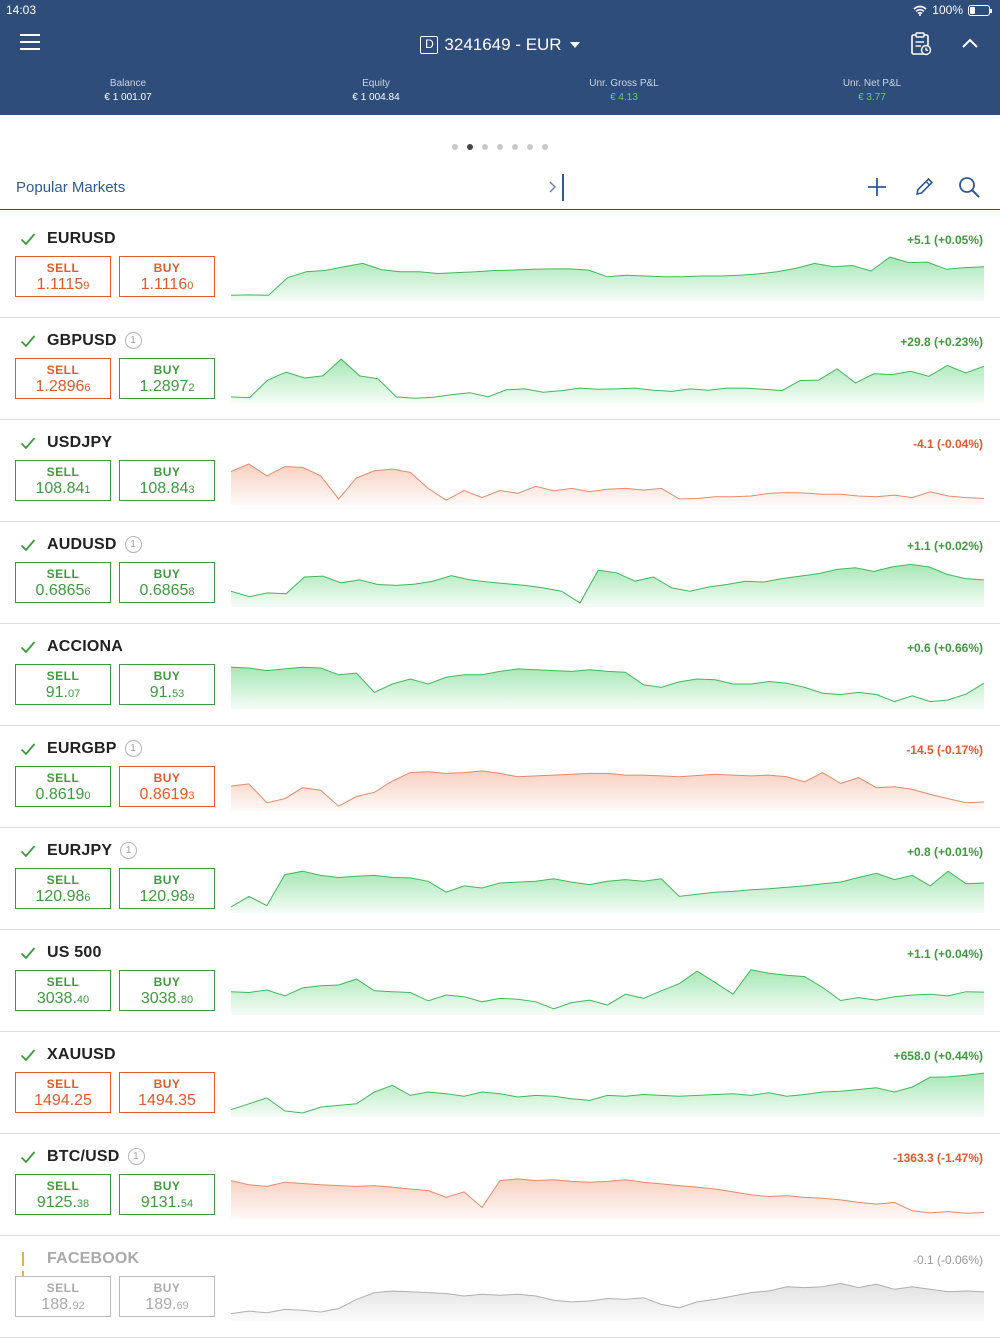 Image resolution: width=1000 pixels, height=1338 pixels. Describe the element at coordinates (63, 276) in the screenshot. I see `sell-button: SELL 1.11159` at that location.